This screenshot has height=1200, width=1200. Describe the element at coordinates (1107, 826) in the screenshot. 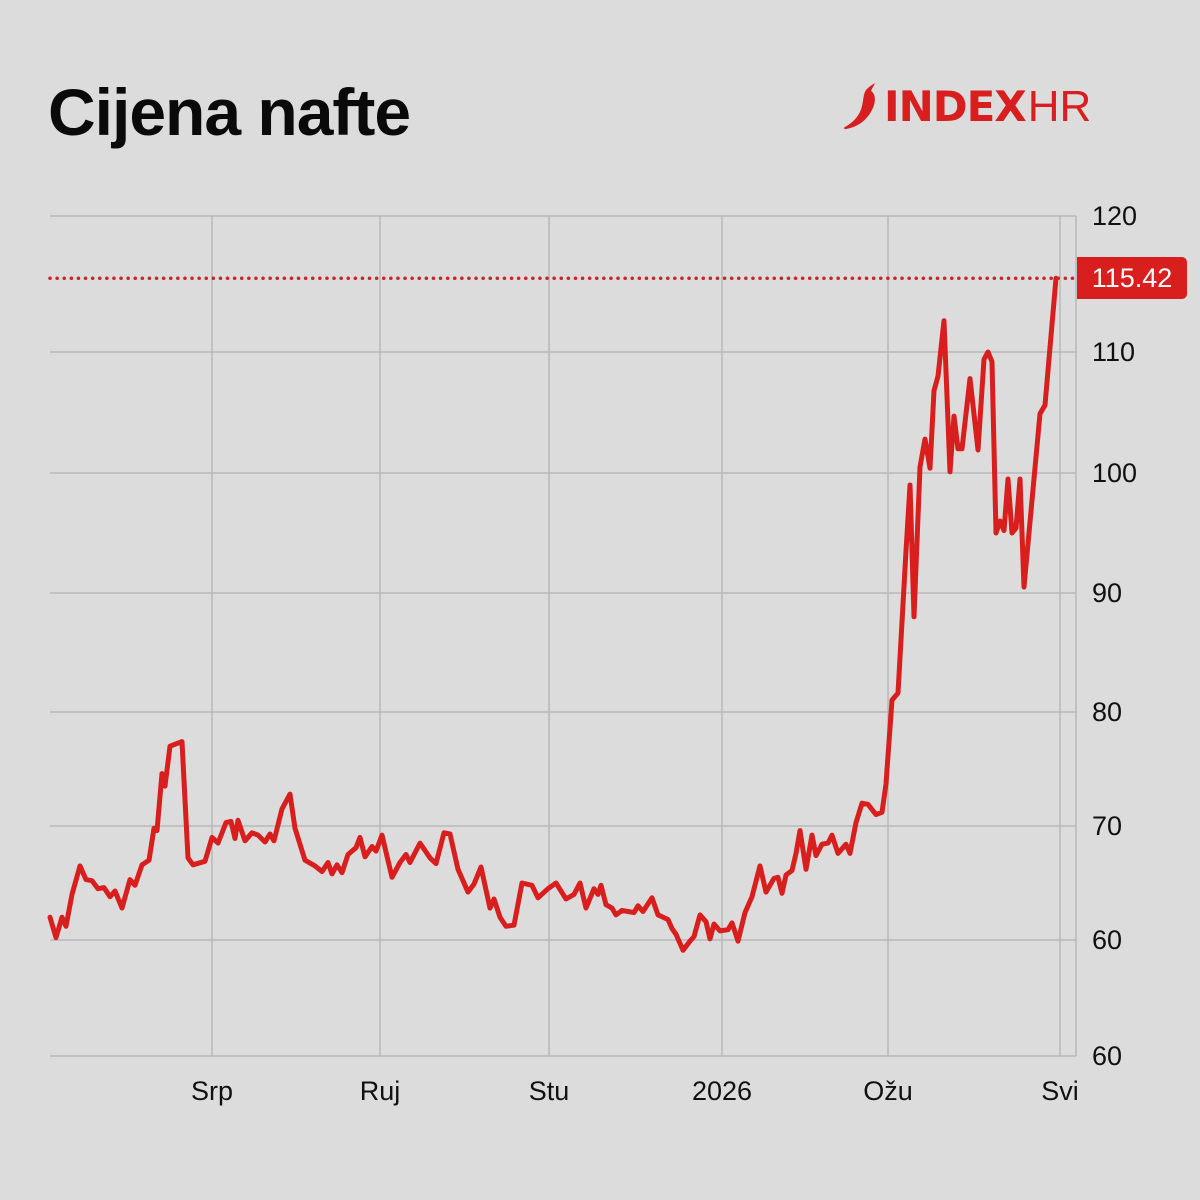

I see `y-tick-label: 70` at that location.